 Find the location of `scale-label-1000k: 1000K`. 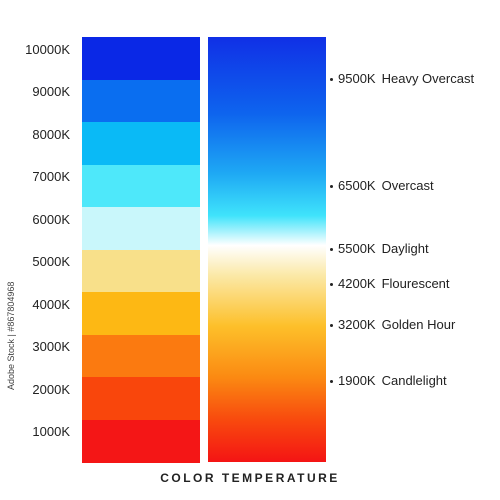

scale-label-1000k: 1000K is located at coordinates (51, 432).